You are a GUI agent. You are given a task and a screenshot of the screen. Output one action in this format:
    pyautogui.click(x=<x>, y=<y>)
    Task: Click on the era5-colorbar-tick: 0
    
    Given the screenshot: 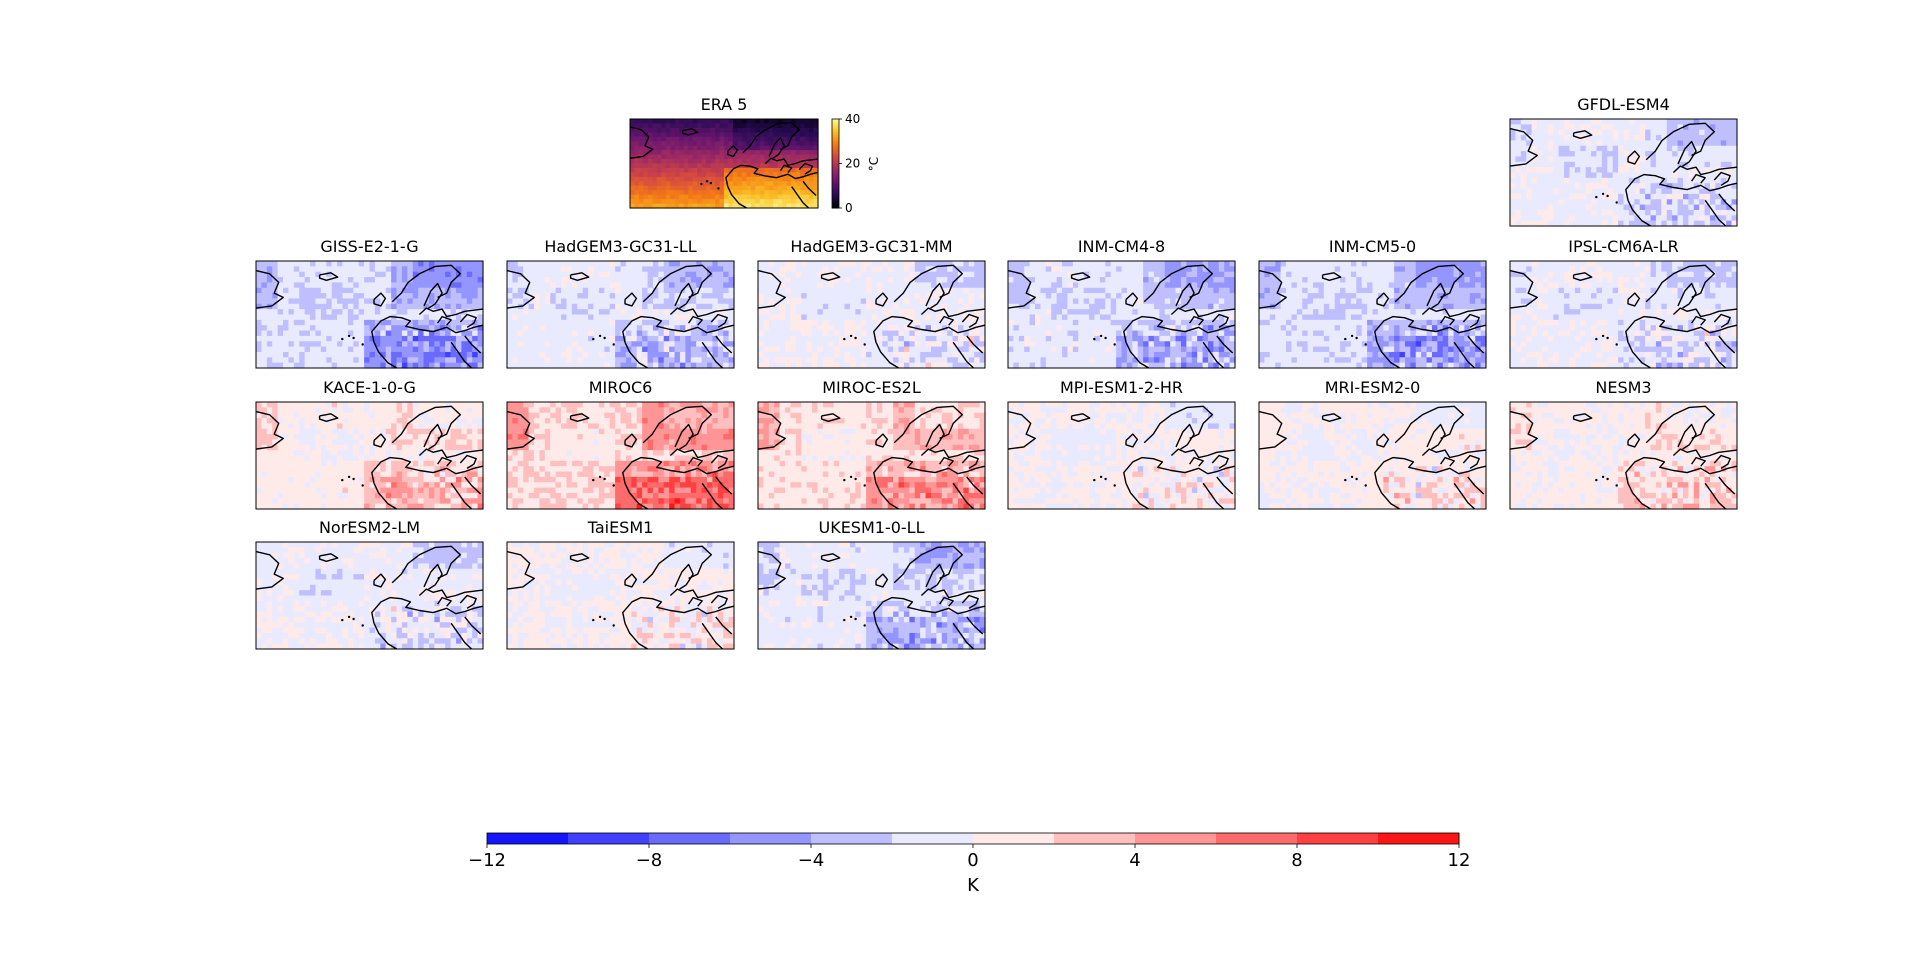 What is the action you would take?
    pyautogui.click(x=849, y=208)
    